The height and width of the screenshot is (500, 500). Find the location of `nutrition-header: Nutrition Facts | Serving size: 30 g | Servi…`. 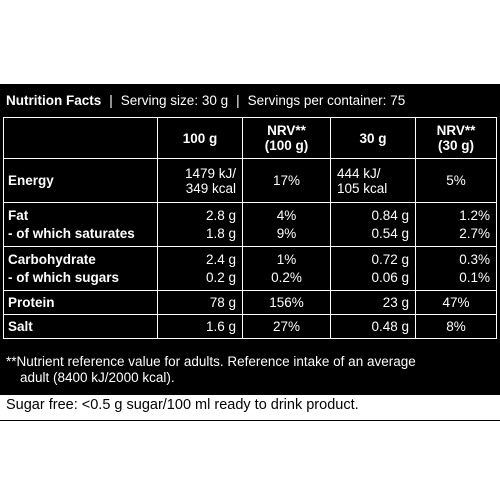

nutrition-header: Nutrition Facts | Serving size: 30 g | Servi… is located at coordinates (250, 100).